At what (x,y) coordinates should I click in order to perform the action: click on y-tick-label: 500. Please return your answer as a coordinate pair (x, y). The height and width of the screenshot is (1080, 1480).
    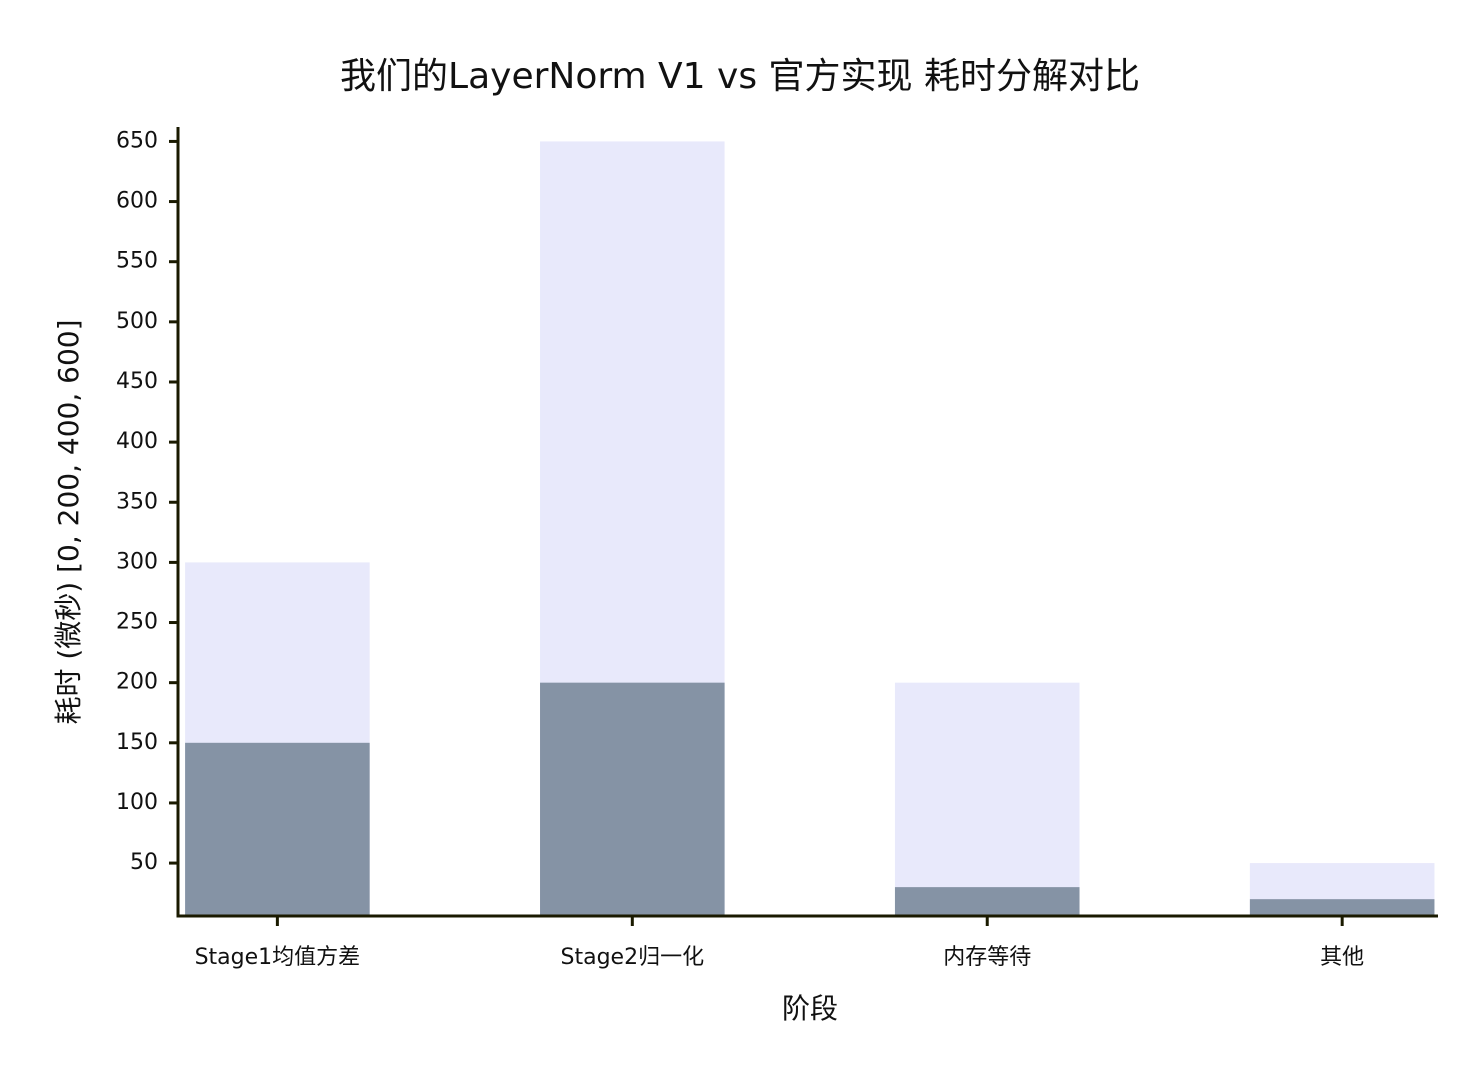
    Looking at the image, I should click on (137, 321).